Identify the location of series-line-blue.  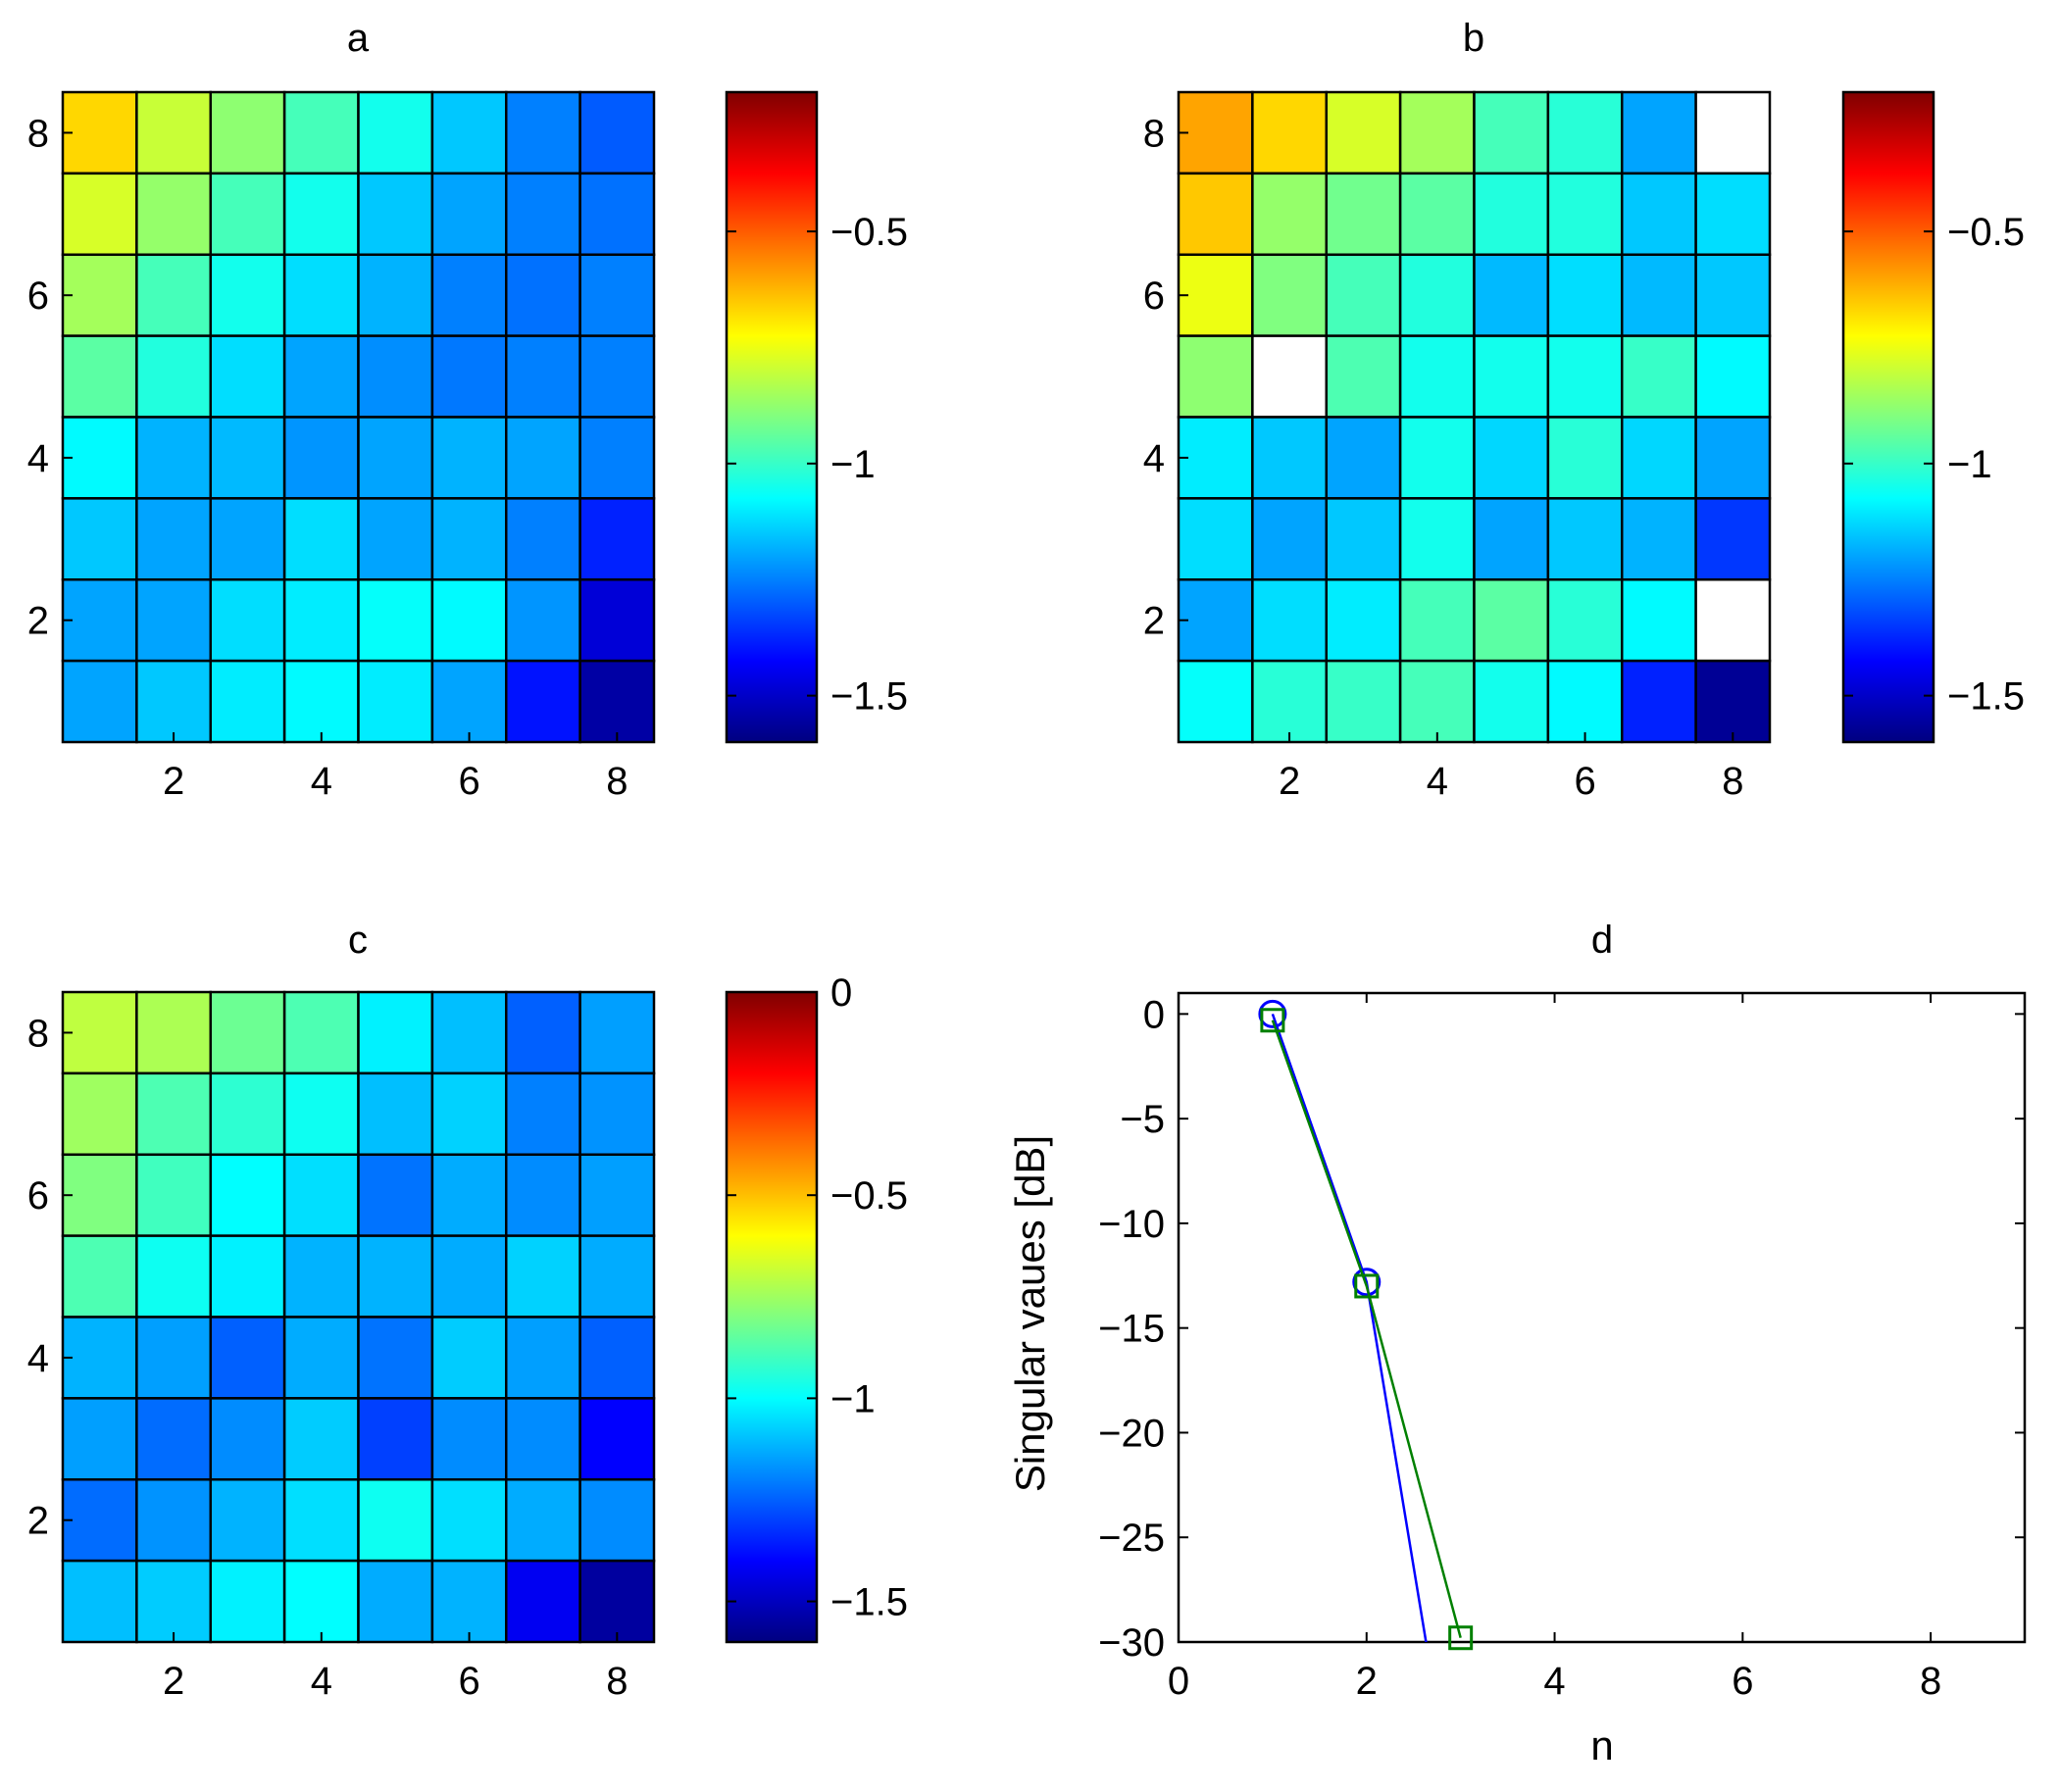
(1349, 1327).